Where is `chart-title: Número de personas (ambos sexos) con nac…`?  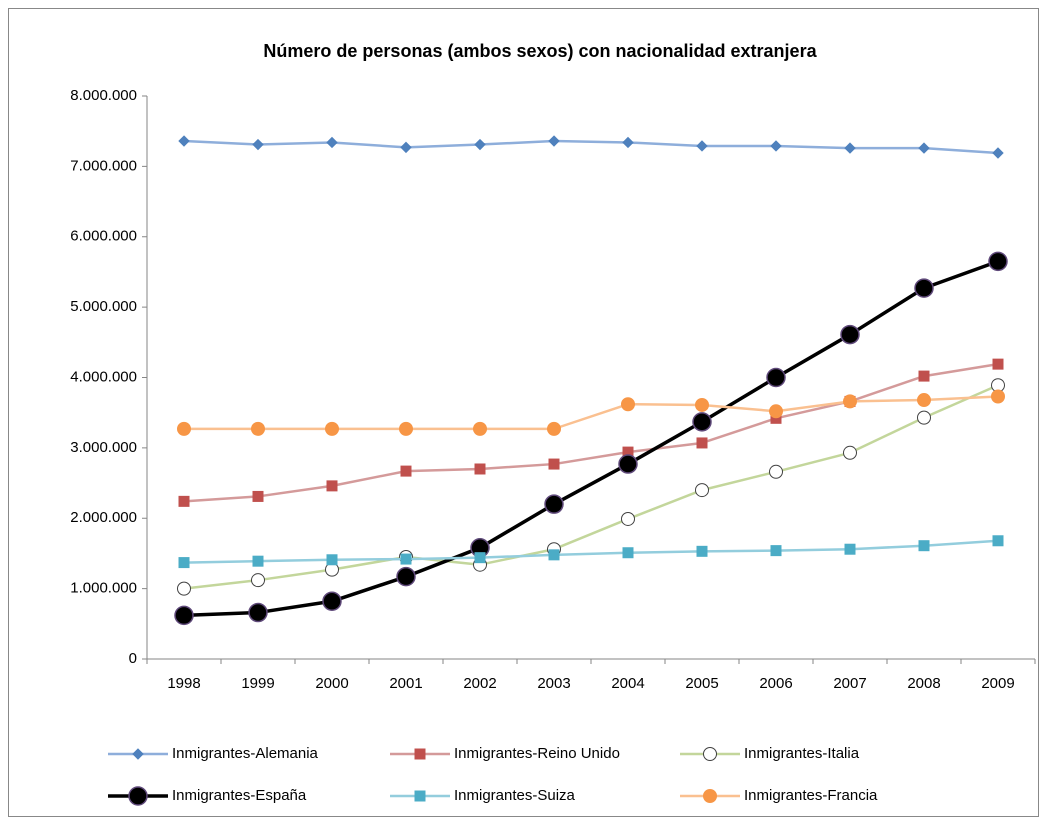 chart-title: Número de personas (ambos sexos) con nac… is located at coordinates (540, 51).